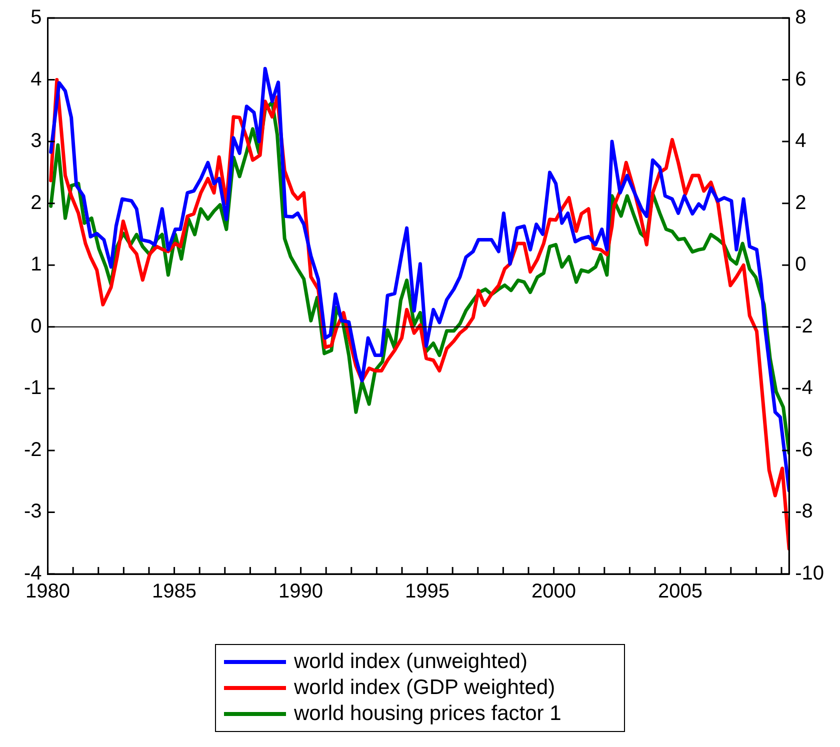 The image size is (840, 747). Describe the element at coordinates (427, 591) in the screenshot. I see `x-tick-label: 1995` at that location.